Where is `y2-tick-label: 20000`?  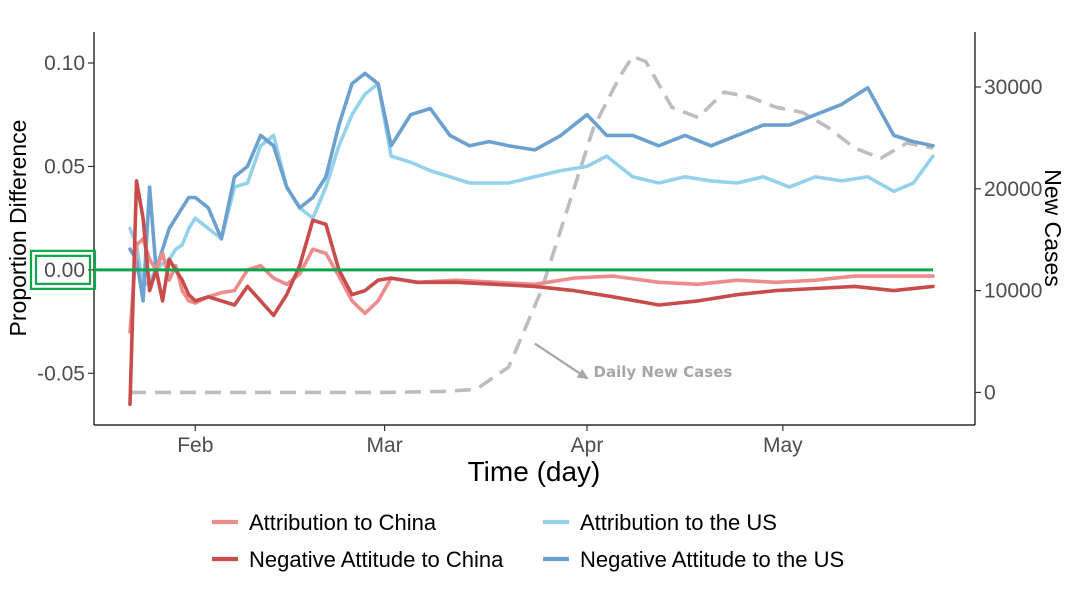
y2-tick-label: 20000 is located at coordinates (1013, 189).